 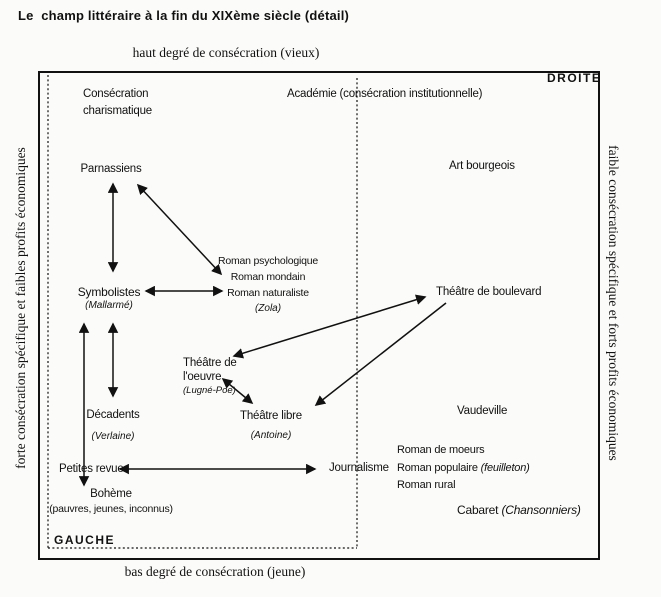 What do you see at coordinates (489, 292) in the screenshot?
I see `node-theatre-boulevard: Théâtre de boulevard` at bounding box center [489, 292].